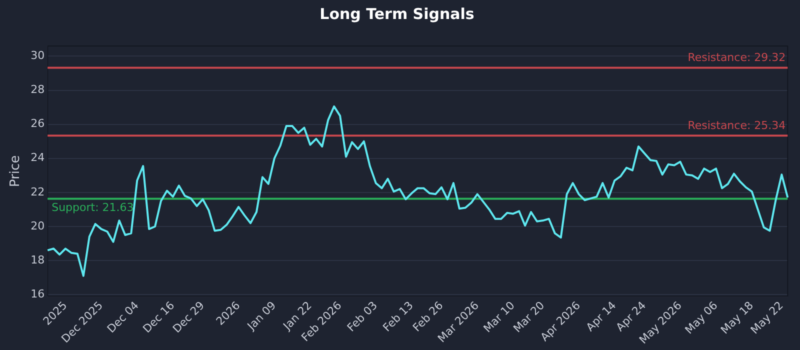  What do you see at coordinates (37, 89) in the screenshot?
I see `y-tick-label: 28` at bounding box center [37, 89].